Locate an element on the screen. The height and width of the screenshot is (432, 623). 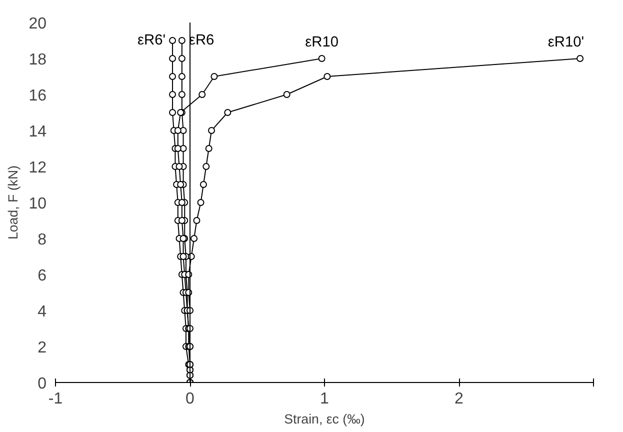
y-tick-label: 8 is located at coordinates (42, 240).